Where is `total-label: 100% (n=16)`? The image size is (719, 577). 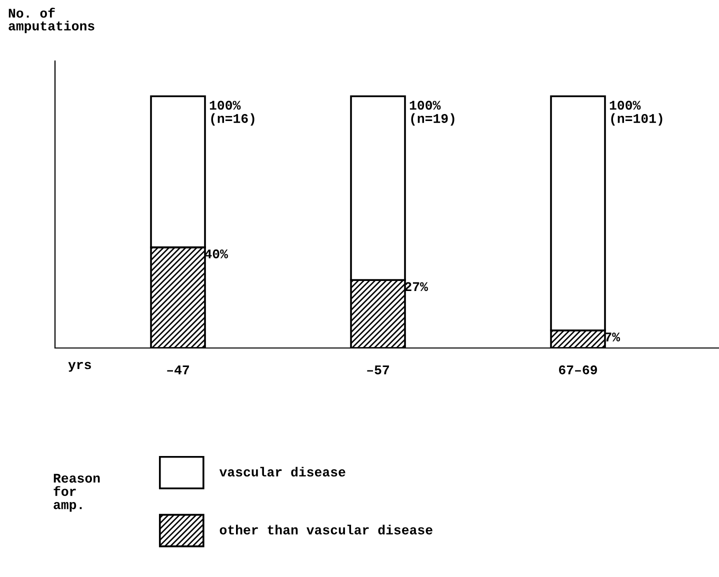
total-label: 100% (n=16) is located at coordinates (232, 113).